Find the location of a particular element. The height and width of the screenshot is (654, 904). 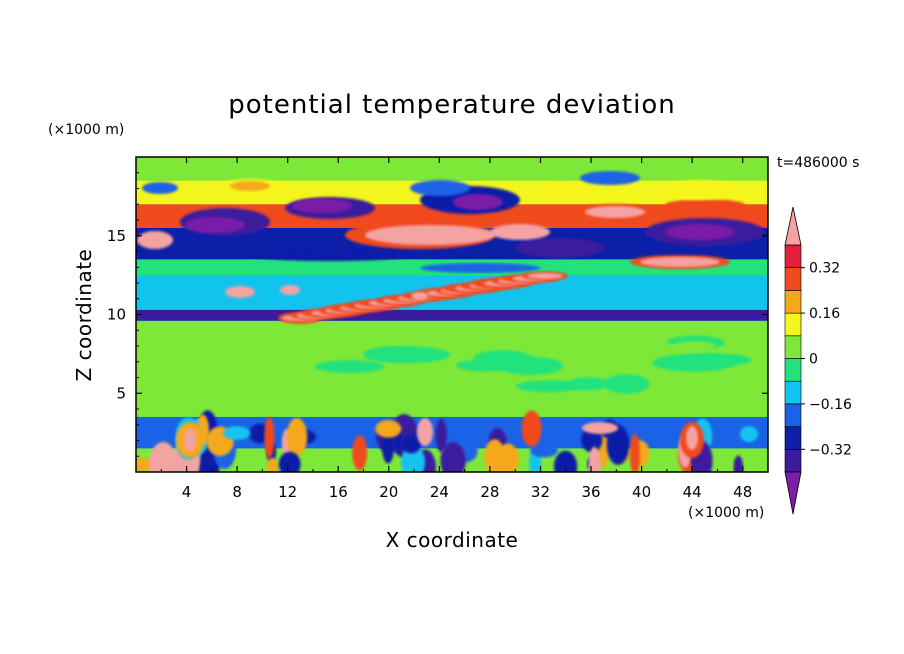

x-tick-label: 32 is located at coordinates (540, 492).